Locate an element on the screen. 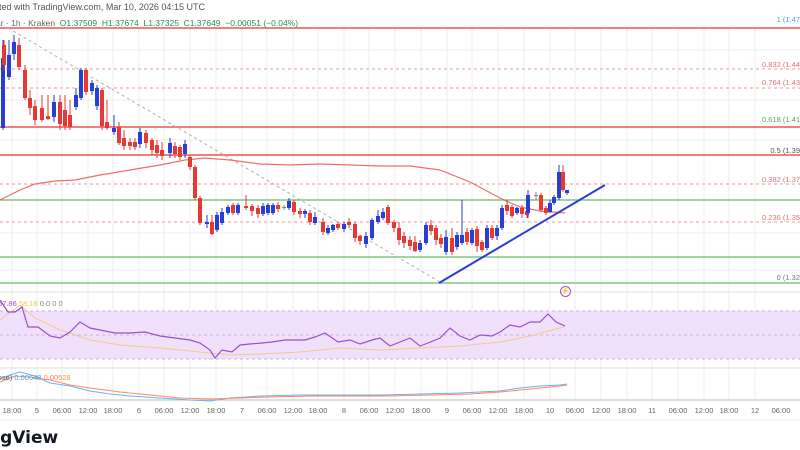 The width and height of the screenshot is (800, 450). time-tick: 5 is located at coordinates (37, 410).